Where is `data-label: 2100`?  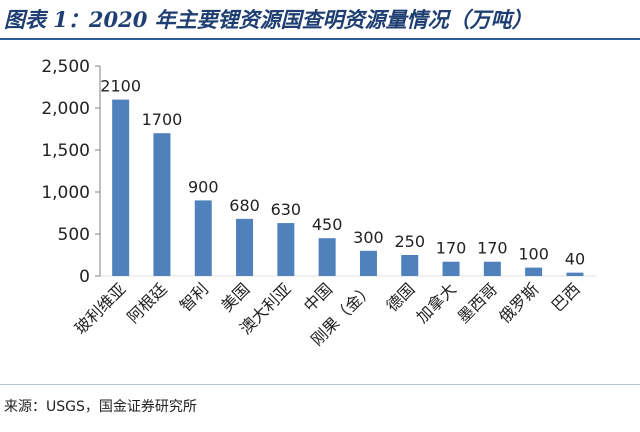
data-label: 2100 is located at coordinates (120, 86).